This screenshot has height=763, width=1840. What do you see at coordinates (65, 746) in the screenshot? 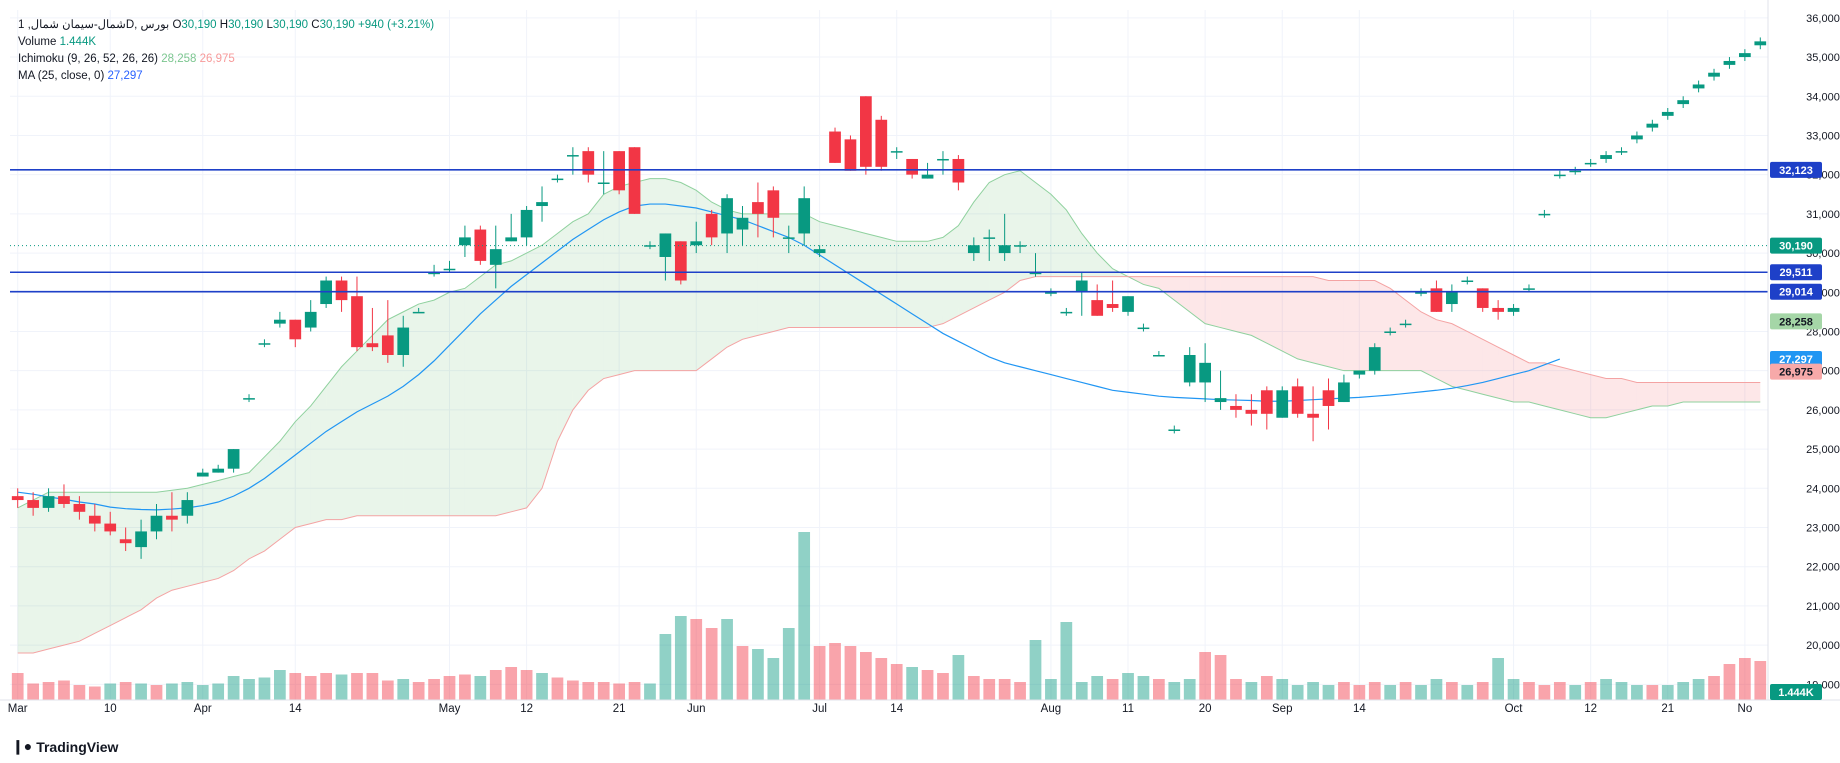
I see `tradingview-footer: ❙● TradingView` at bounding box center [65, 746].